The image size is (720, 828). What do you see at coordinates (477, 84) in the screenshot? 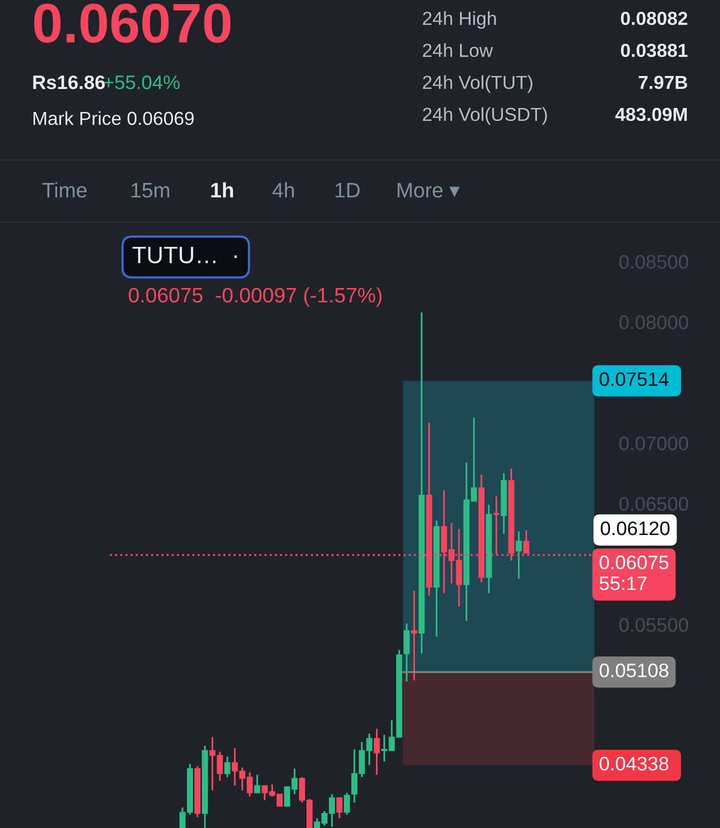
I see `text: 24h Vol(TUT)` at bounding box center [477, 84].